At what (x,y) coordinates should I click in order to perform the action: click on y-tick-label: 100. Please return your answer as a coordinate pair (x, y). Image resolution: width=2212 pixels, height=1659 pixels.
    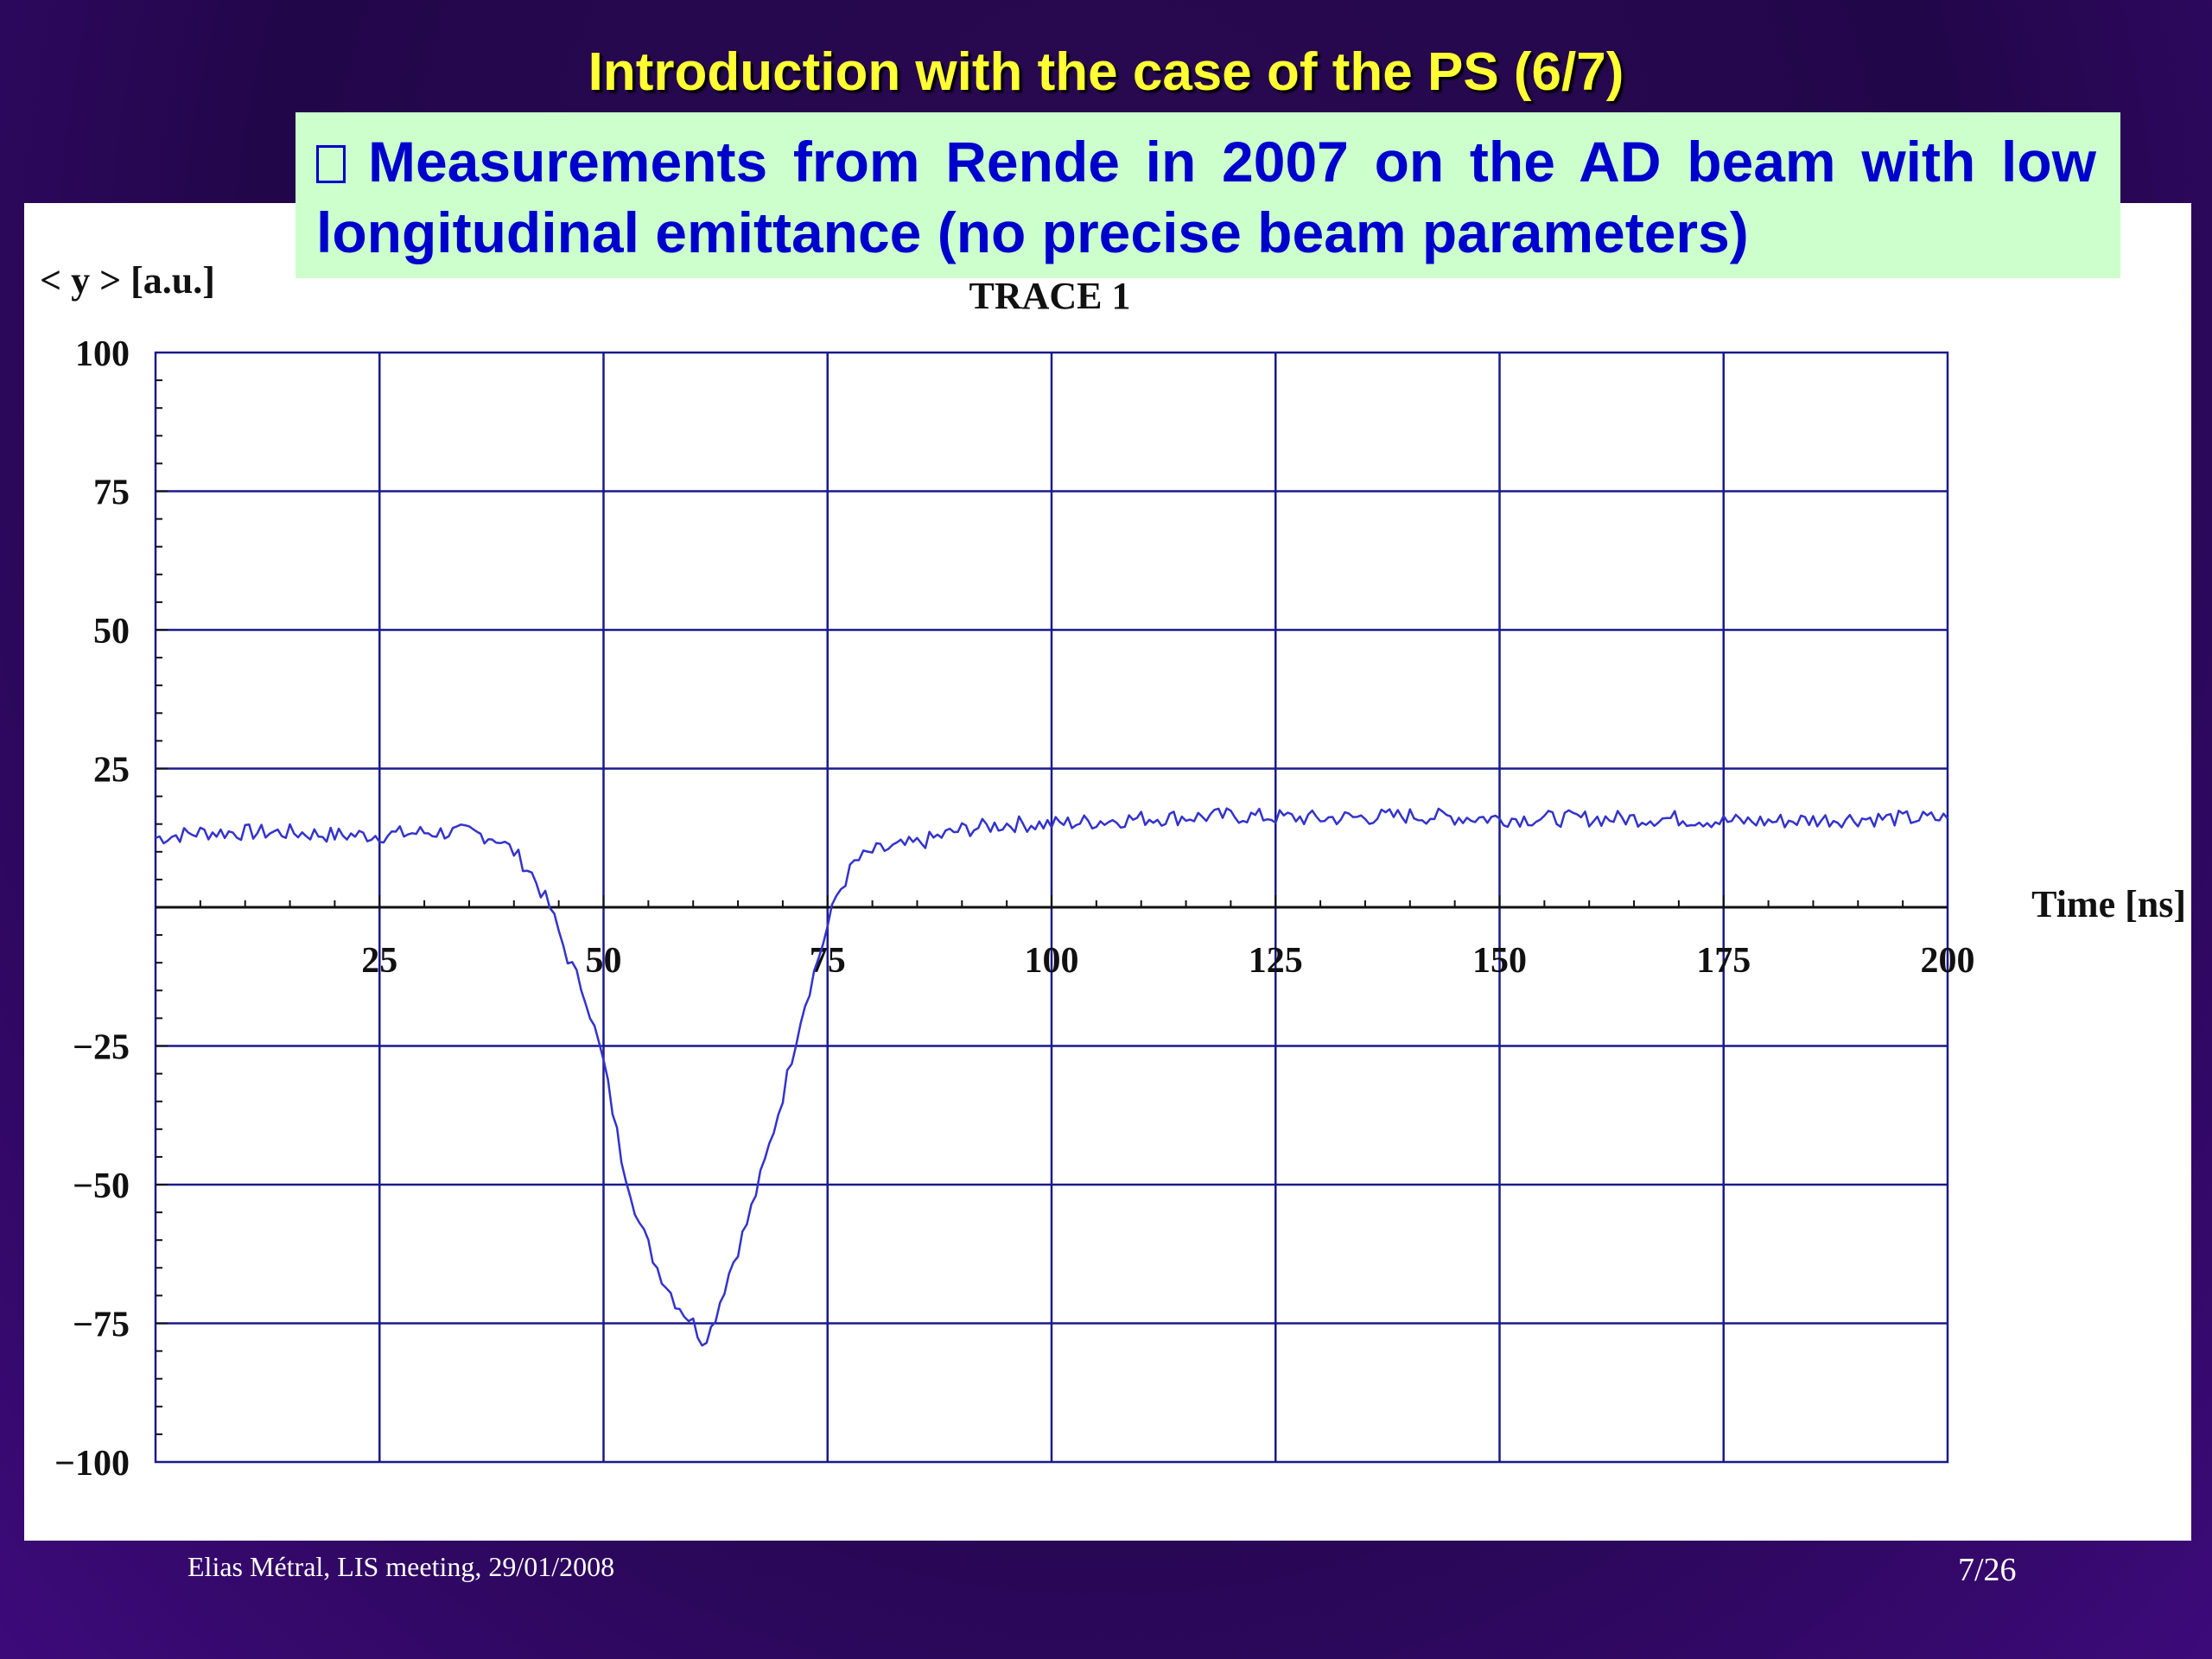
    Looking at the image, I should click on (102, 354).